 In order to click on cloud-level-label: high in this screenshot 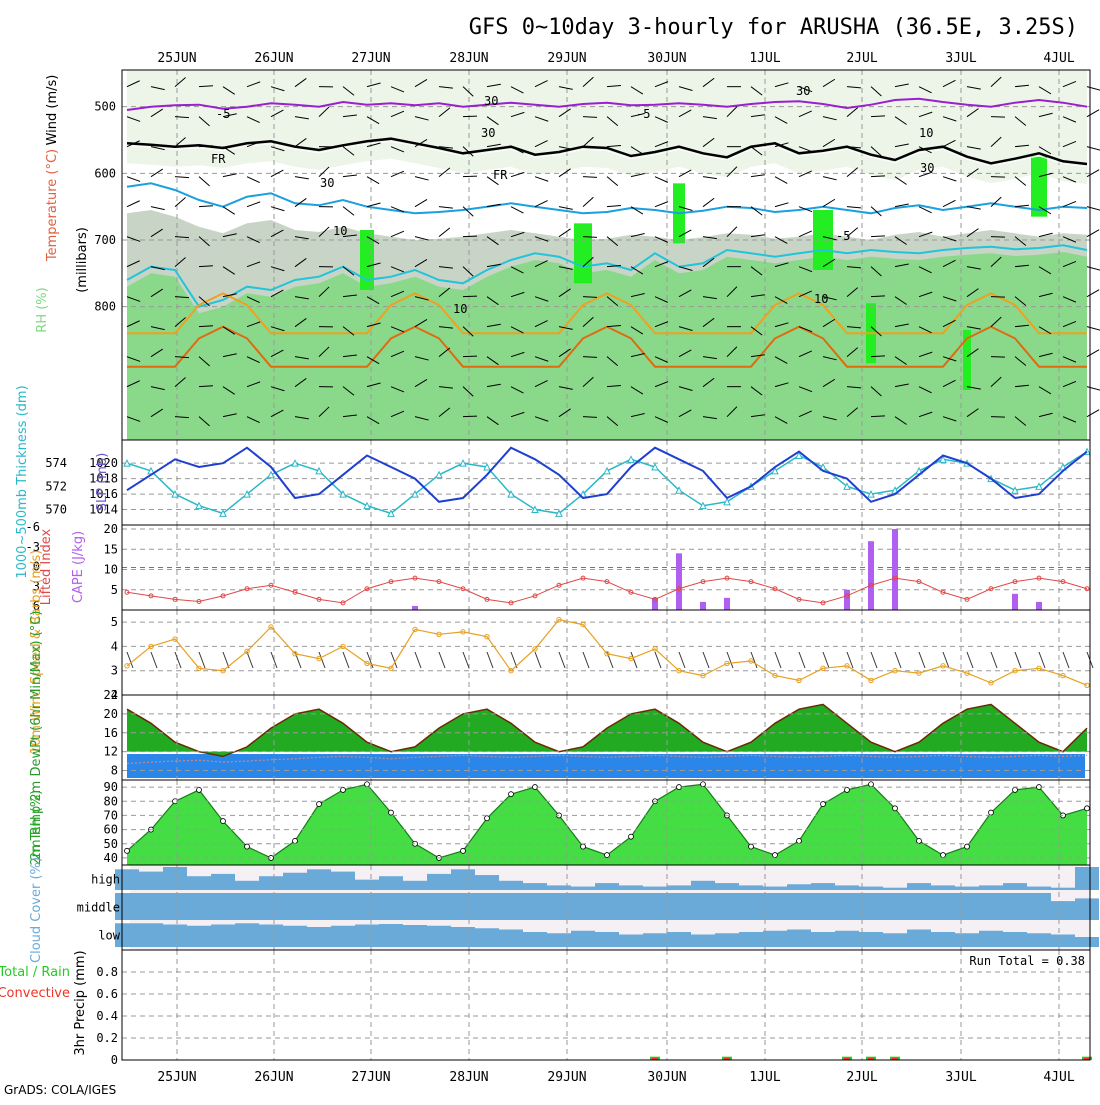, I will do `click(105, 880)`.